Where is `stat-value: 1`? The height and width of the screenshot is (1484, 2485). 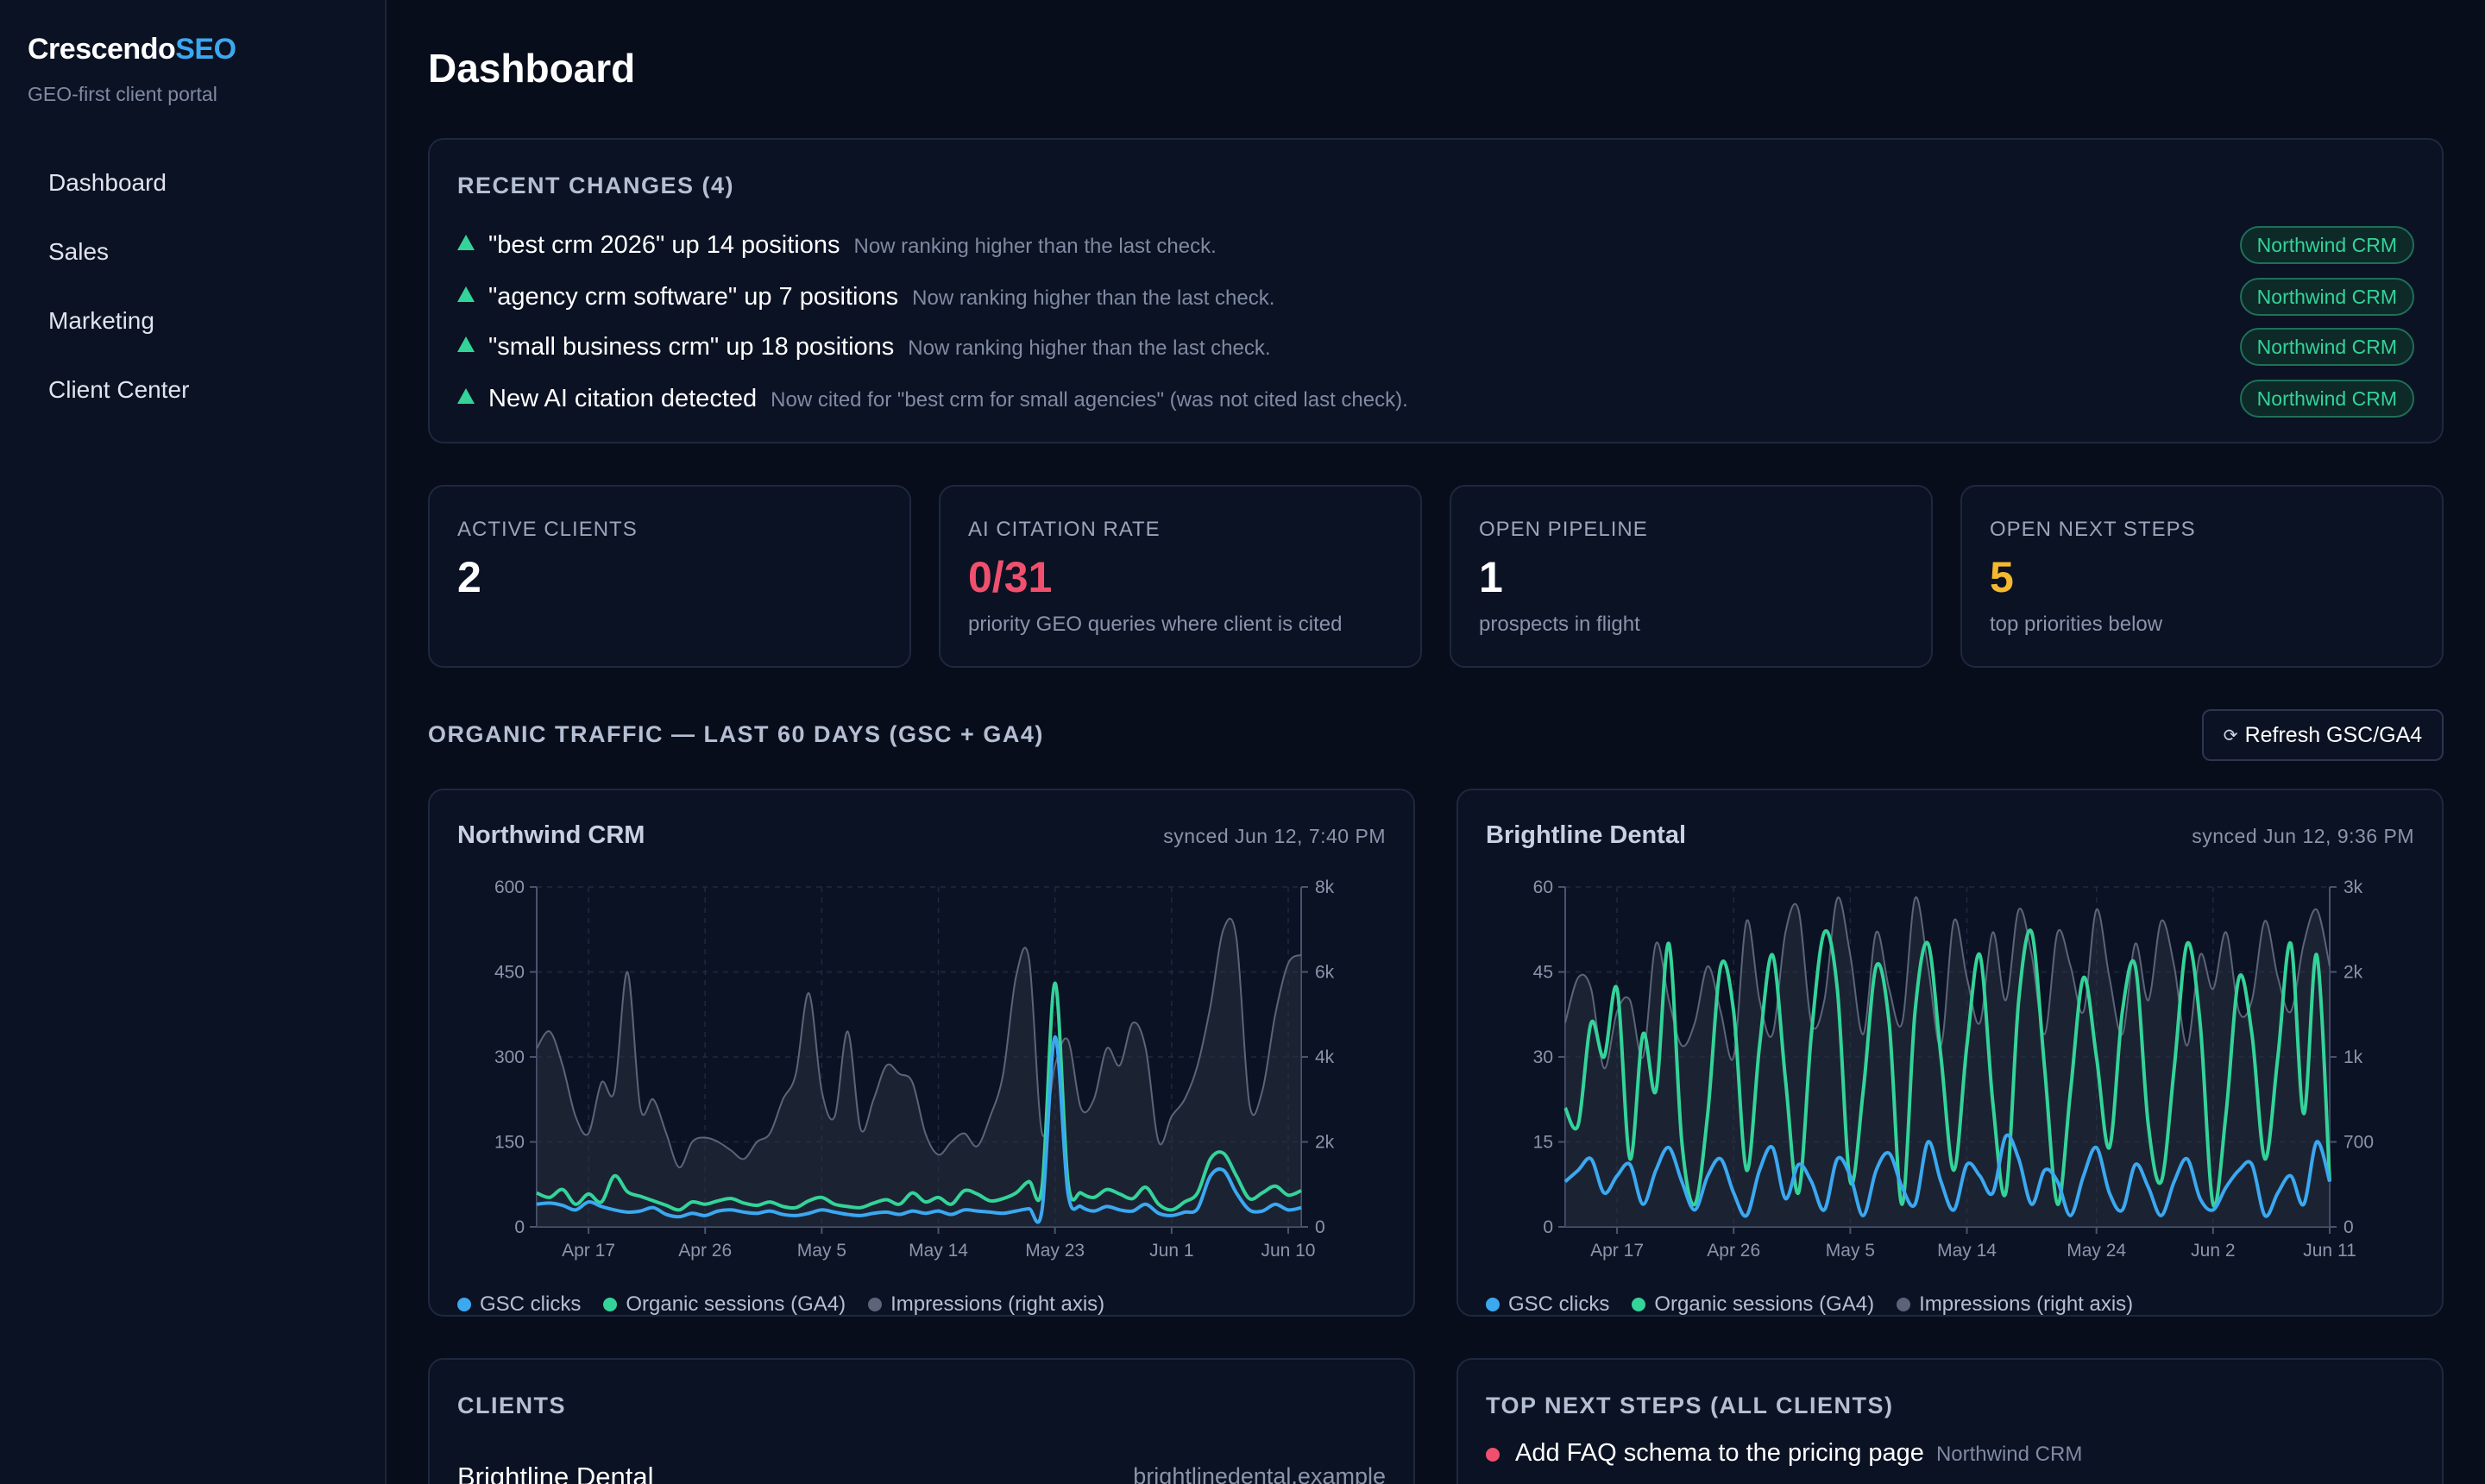
stat-value: 1 is located at coordinates (1491, 577).